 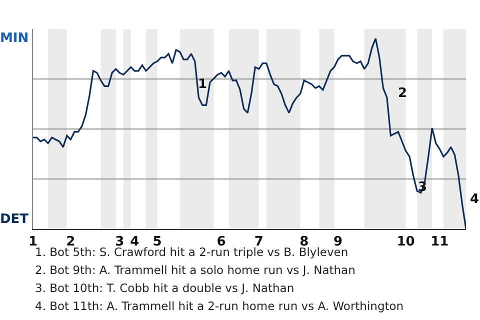 What do you see at coordinates (403, 93) in the screenshot?
I see `annotation: 2` at bounding box center [403, 93].